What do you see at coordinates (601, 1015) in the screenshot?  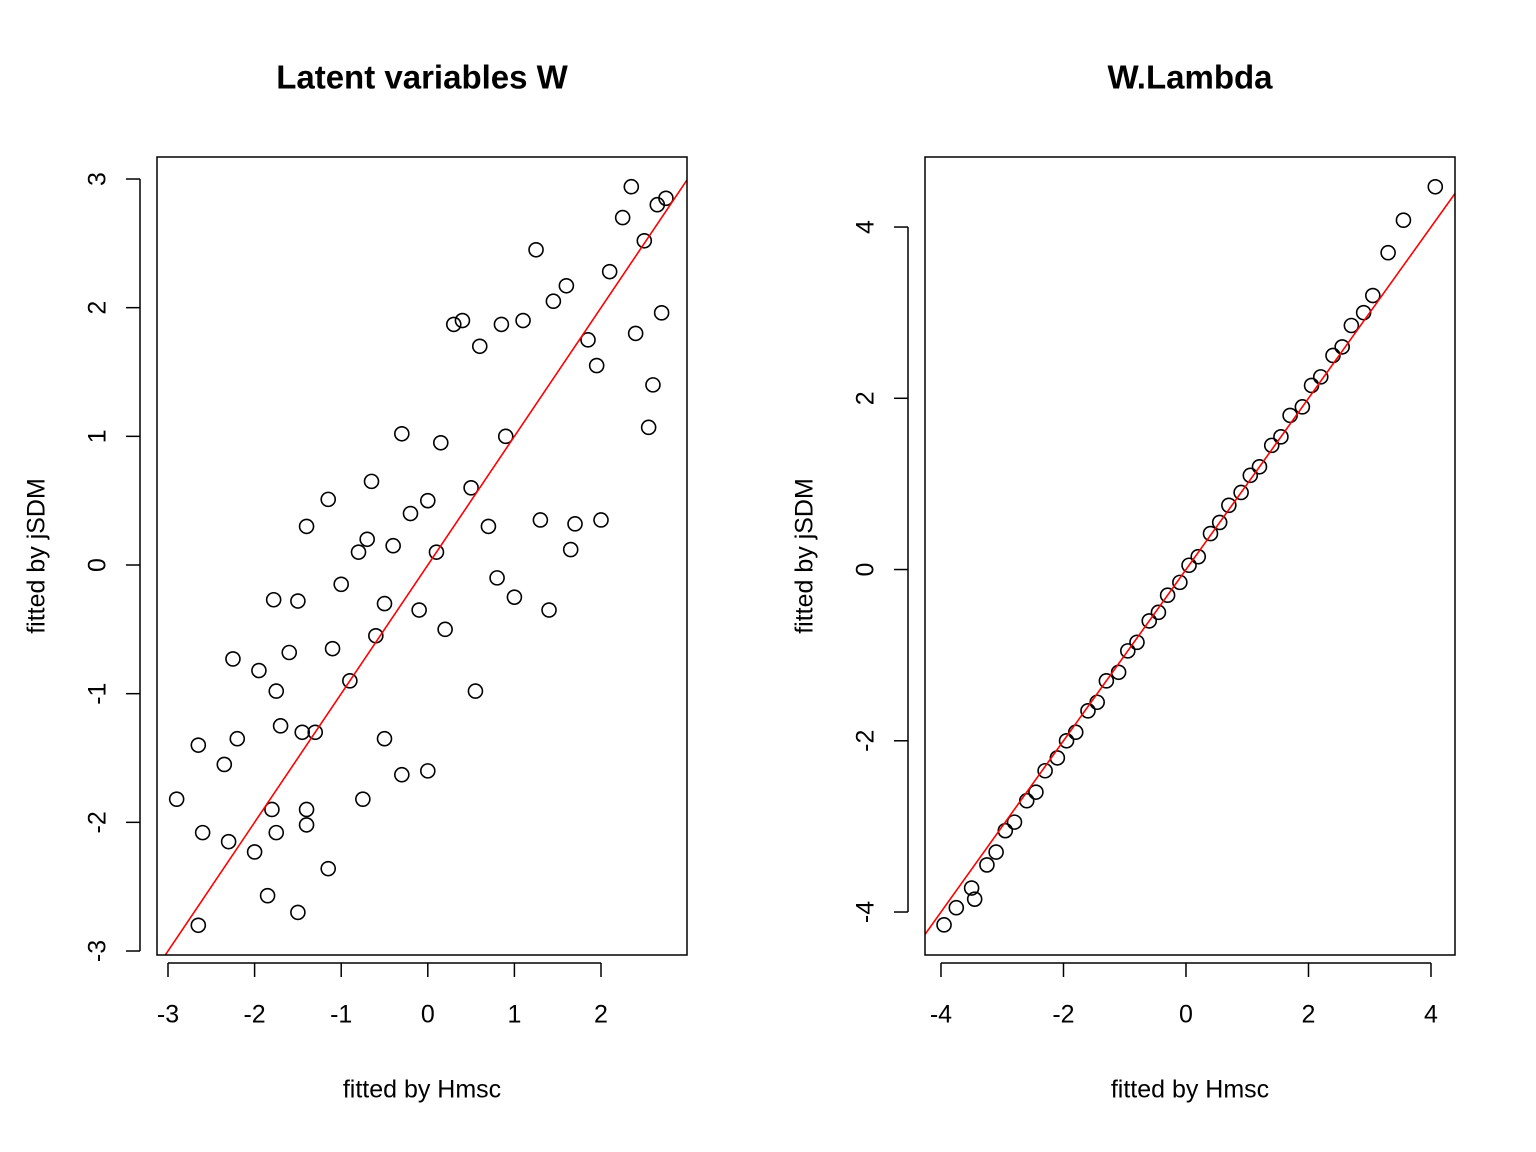 I see `x-tick-label: 2` at bounding box center [601, 1015].